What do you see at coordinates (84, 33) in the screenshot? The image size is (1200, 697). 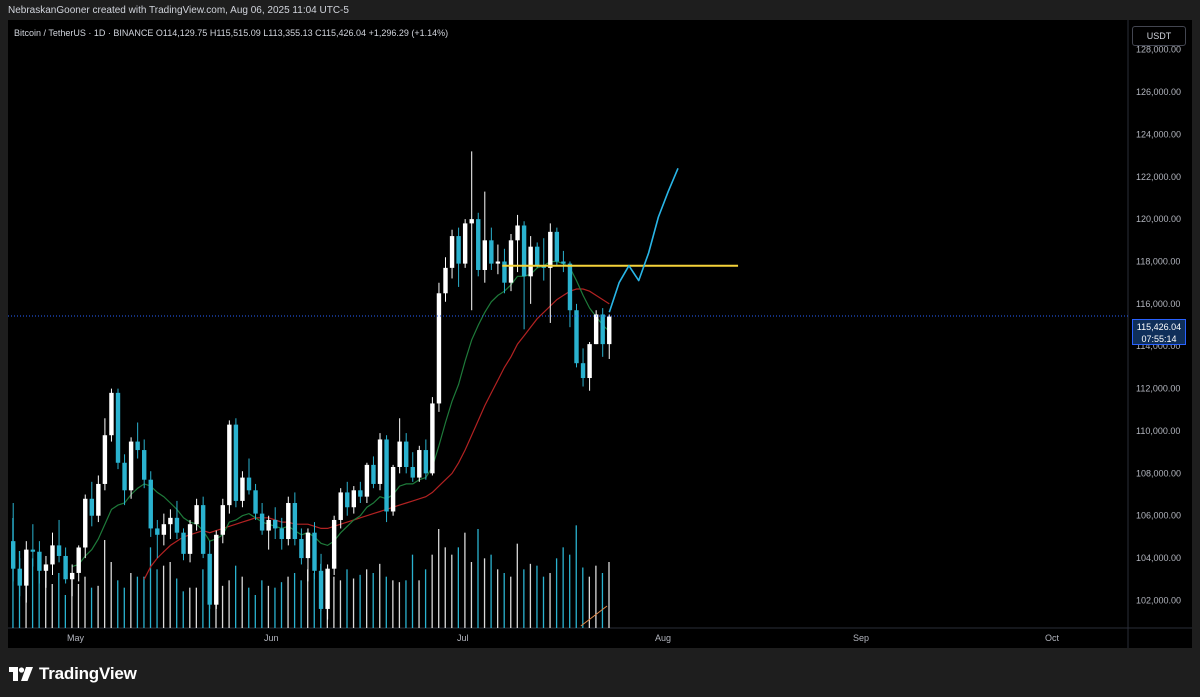 I see `symbol-title: Bitcoin / TetherUS · 1D · BINANCE` at bounding box center [84, 33].